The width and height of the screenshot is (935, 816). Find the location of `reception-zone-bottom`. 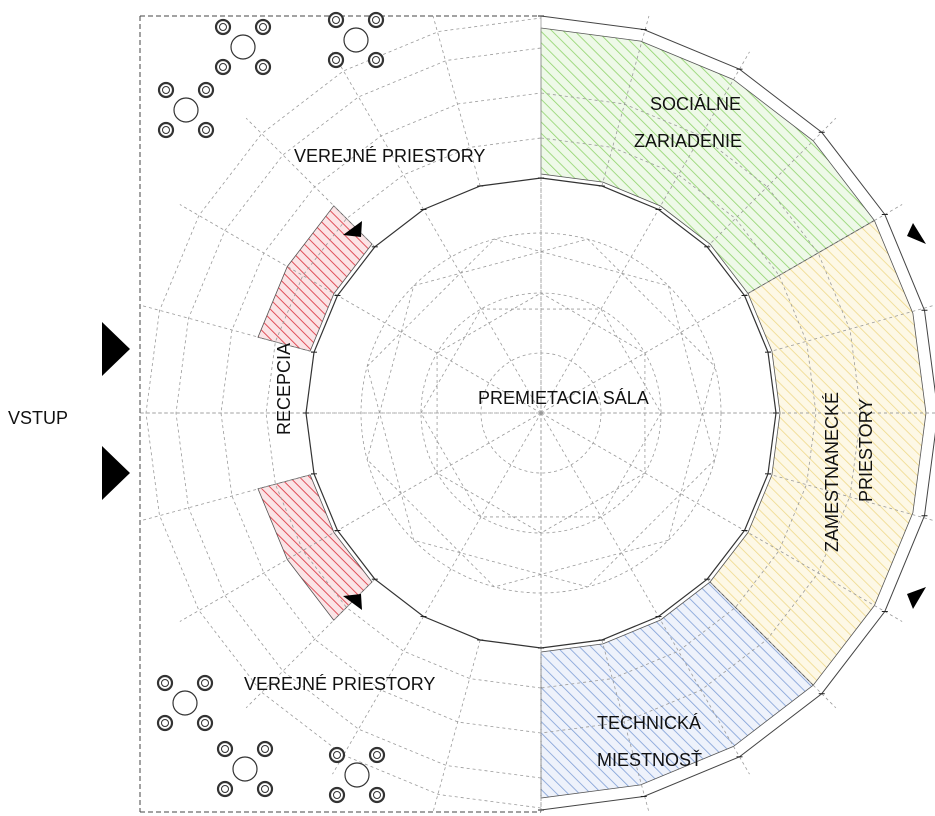

reception-zone-bottom is located at coordinates (315, 547).